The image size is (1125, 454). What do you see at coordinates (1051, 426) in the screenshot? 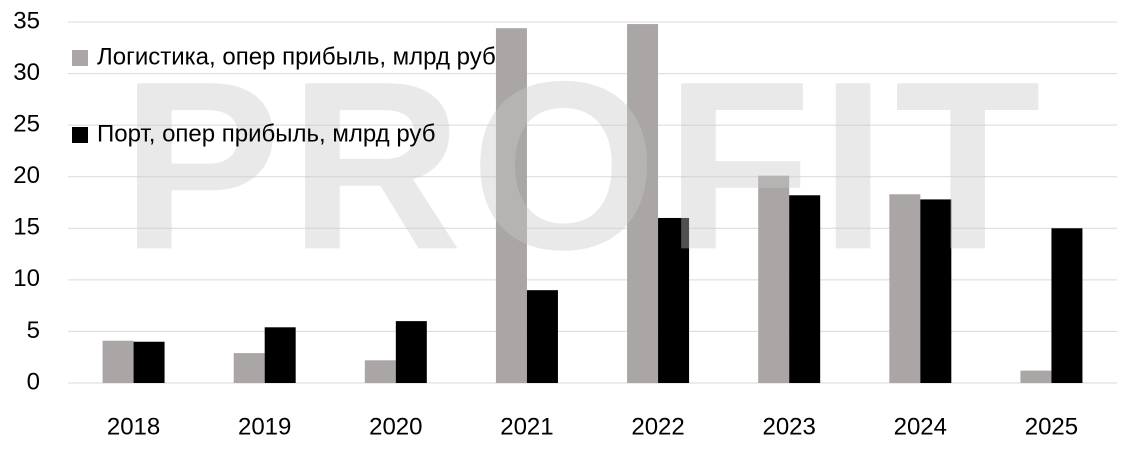
I see `x-tick-label: 2025` at bounding box center [1051, 426].